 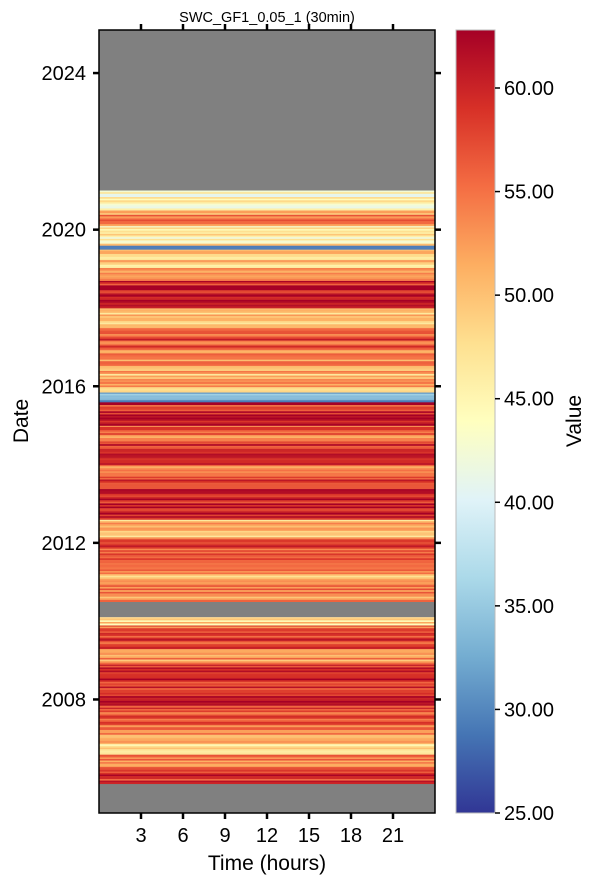 What do you see at coordinates (309, 836) in the screenshot?
I see `x-tick-label: 15` at bounding box center [309, 836].